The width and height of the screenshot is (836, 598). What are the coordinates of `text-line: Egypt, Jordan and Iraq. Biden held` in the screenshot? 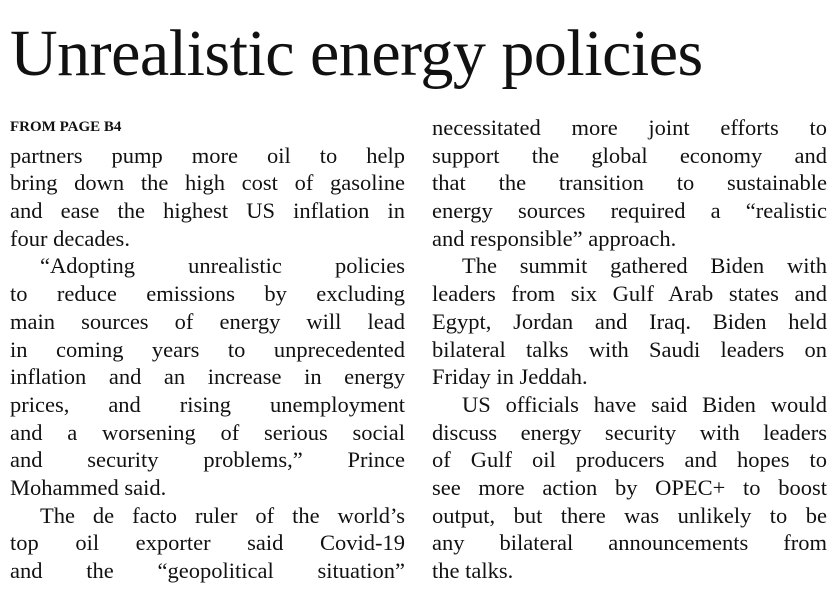 It's located at (629, 321).